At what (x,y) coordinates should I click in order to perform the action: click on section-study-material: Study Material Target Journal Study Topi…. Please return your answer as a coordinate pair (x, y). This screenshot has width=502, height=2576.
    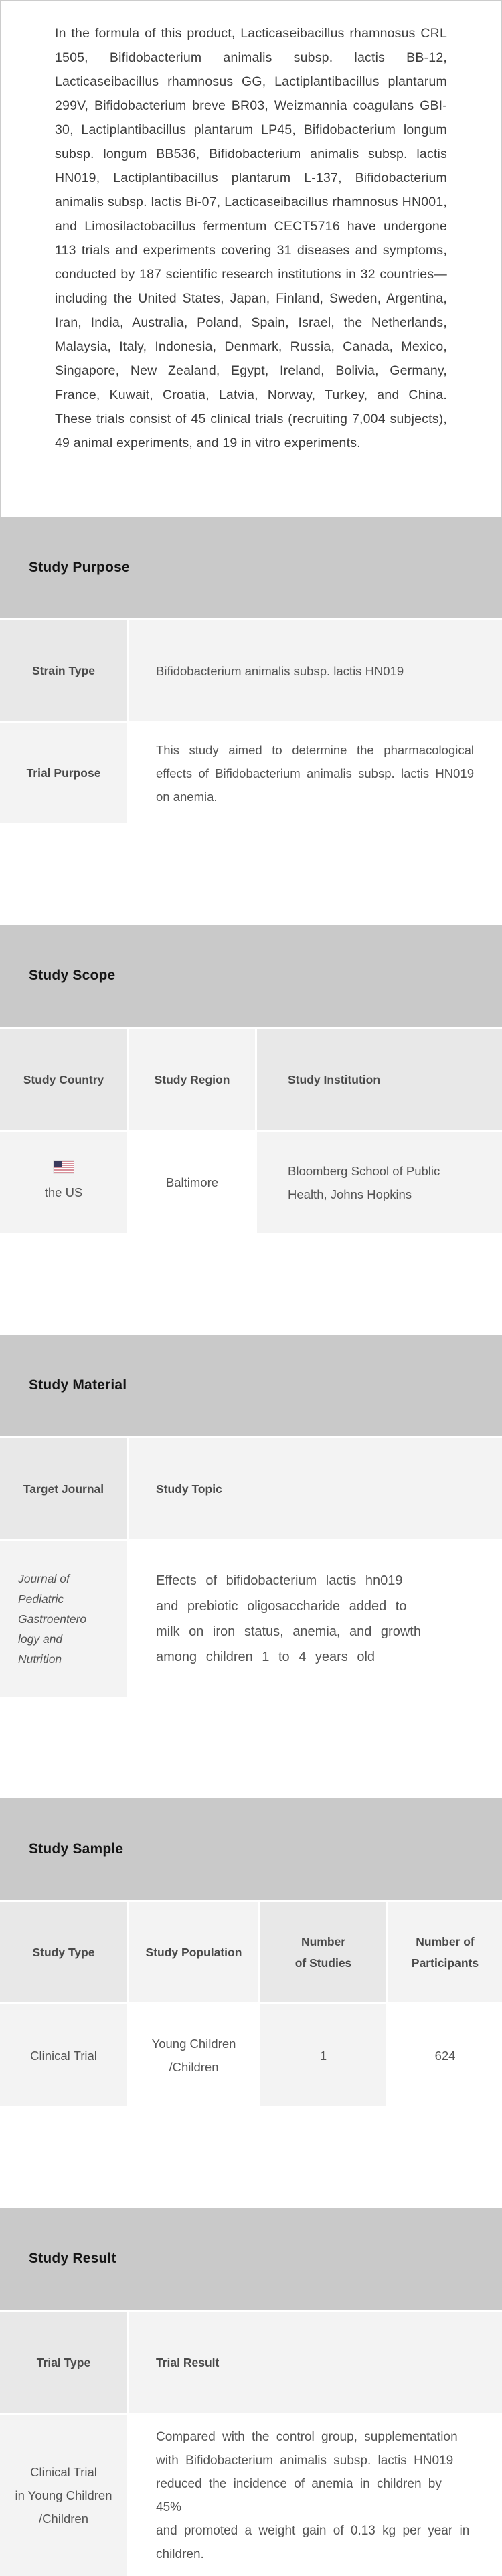
    Looking at the image, I should click on (251, 1516).